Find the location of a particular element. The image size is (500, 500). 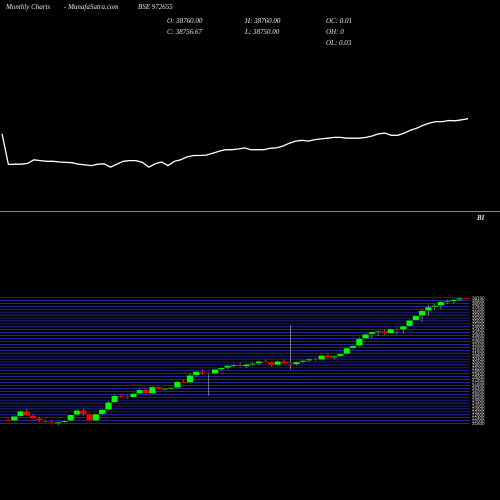

y-tick-label: 22800 is located at coordinates (478, 414).